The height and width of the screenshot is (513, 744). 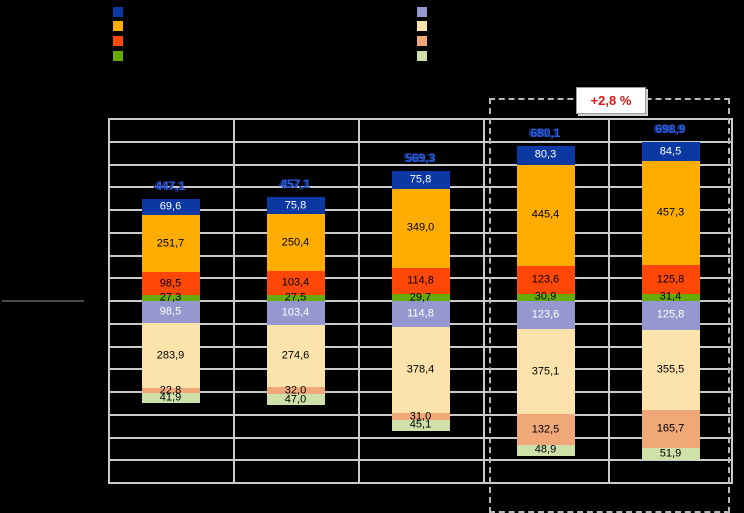 I want to click on bar-segment-label: 27,5, so click(x=295, y=297).